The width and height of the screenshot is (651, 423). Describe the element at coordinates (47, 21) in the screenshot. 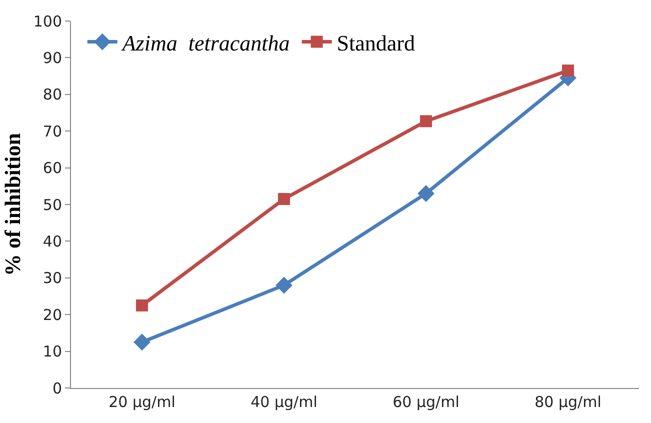

I see `y-tick-label: 100` at that location.